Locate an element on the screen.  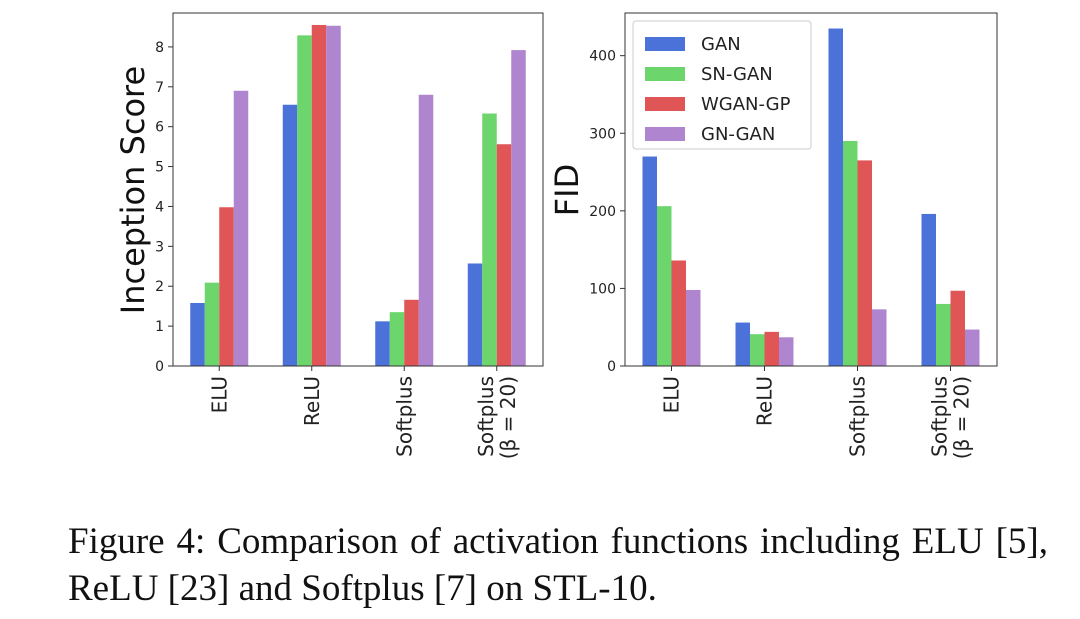
y-tick-label: 5 is located at coordinates (159, 168).